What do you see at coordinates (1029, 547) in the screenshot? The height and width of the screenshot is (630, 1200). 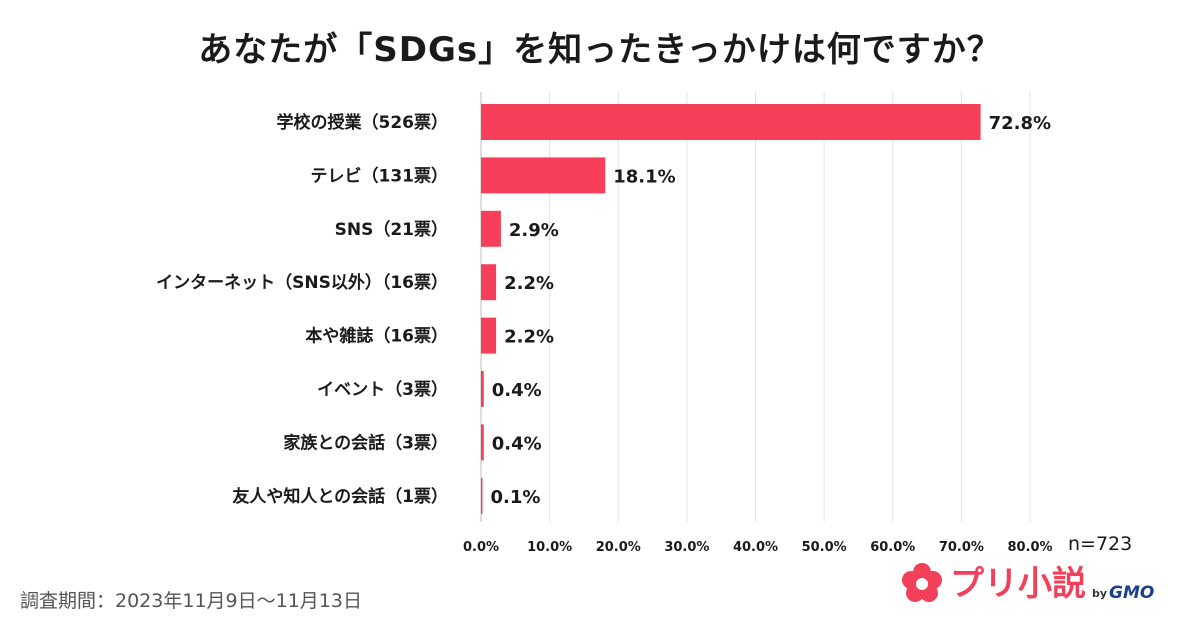 I see `x-tick-label: 80.0%` at bounding box center [1029, 547].